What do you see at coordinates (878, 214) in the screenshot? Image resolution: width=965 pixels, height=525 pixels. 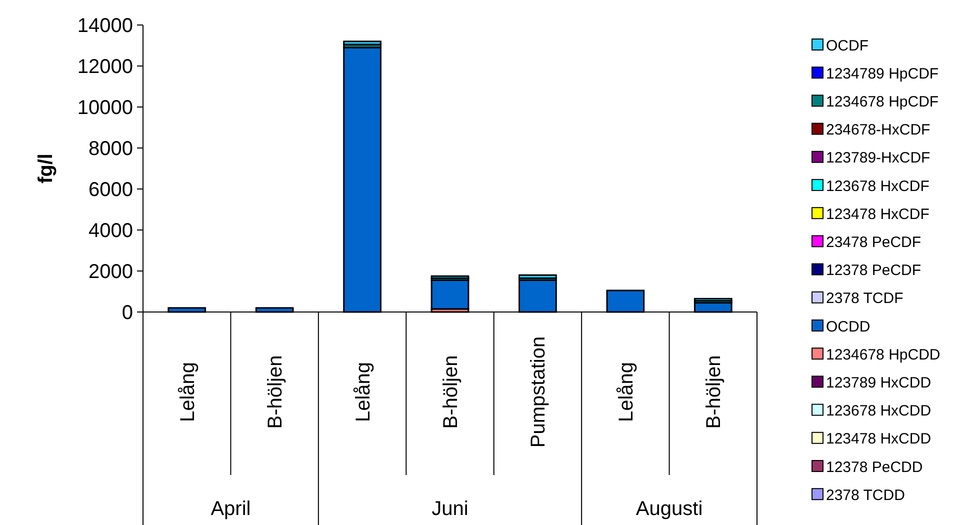 I see `legend-label: 123478 HxCDF` at bounding box center [878, 214].